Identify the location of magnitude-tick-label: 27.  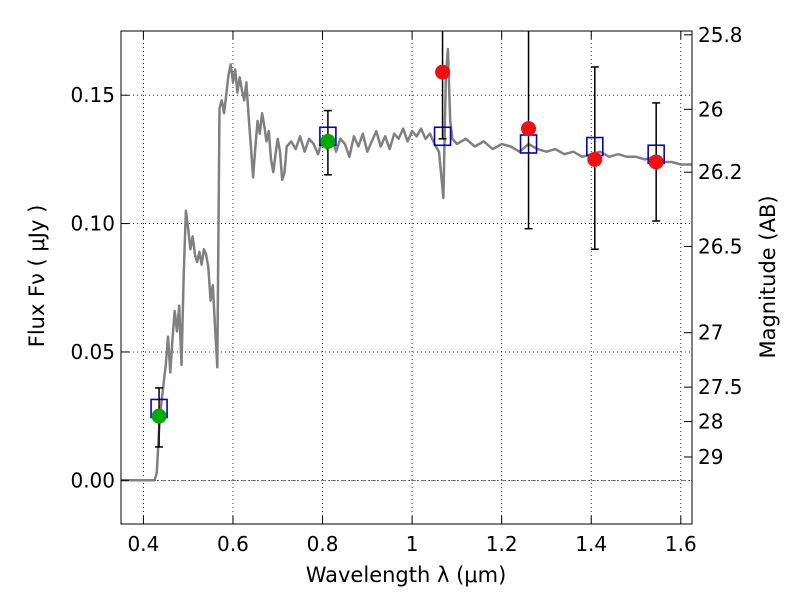
(710, 333).